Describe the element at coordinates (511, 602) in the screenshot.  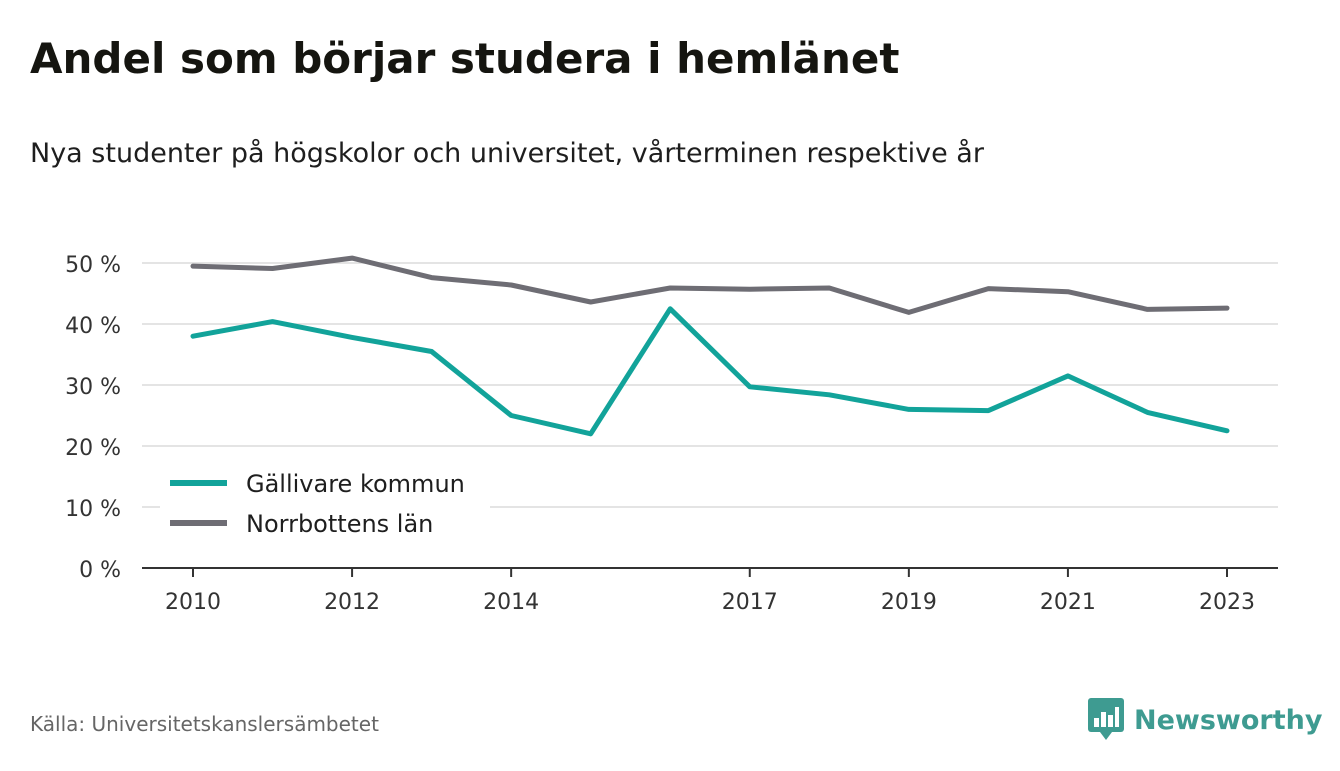
I see `x-tick-label: 2014` at that location.